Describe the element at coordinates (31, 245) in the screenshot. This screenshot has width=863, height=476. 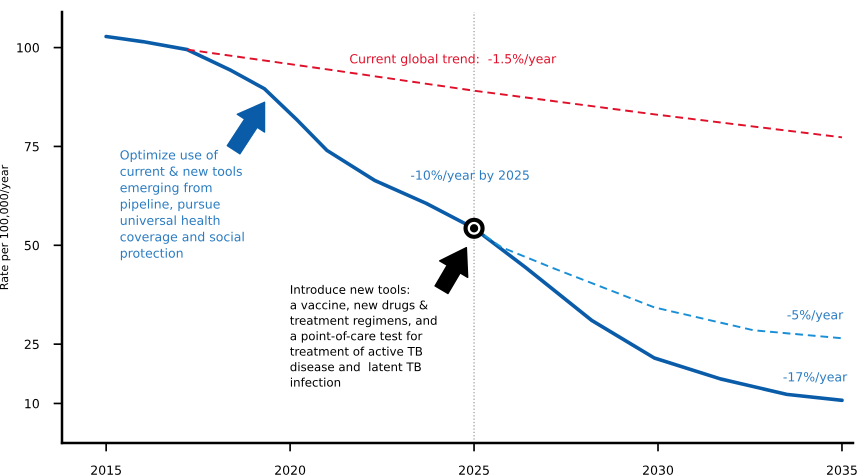
I see `y-tick-label: 50` at that location.